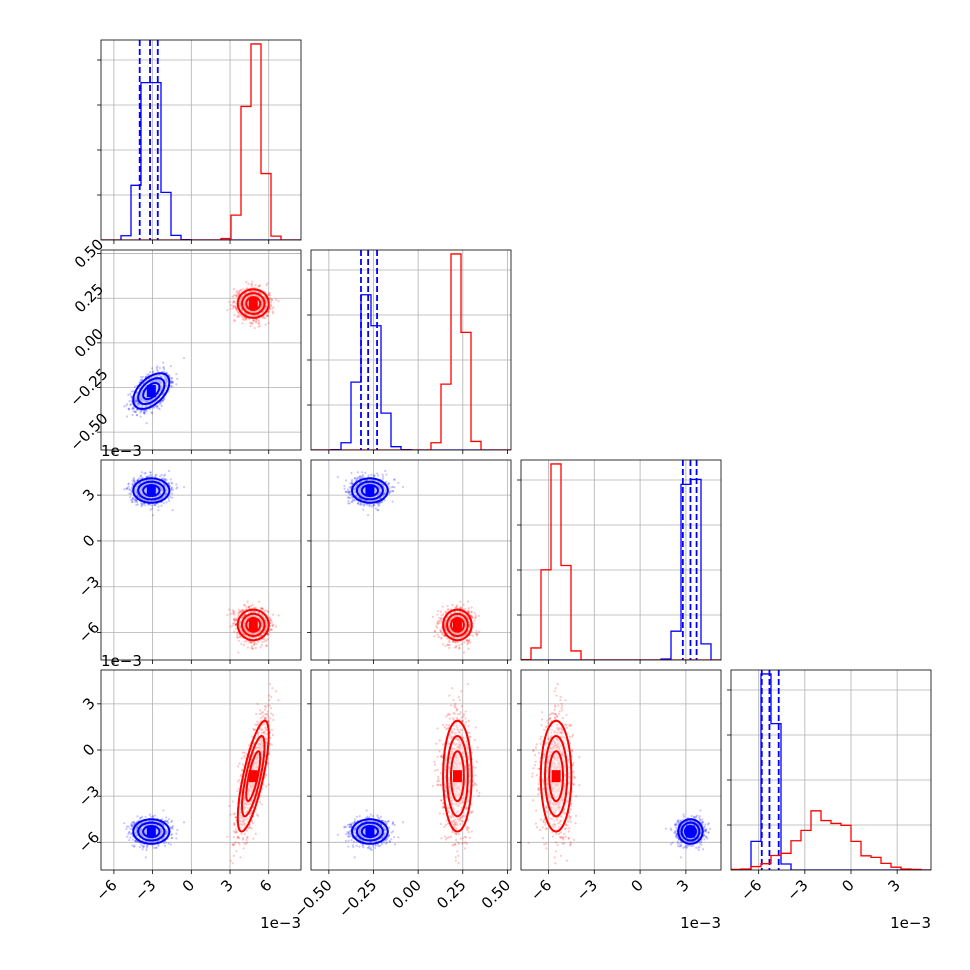  What do you see at coordinates (201, 140) in the screenshot?
I see `panel-frame` at bounding box center [201, 140].